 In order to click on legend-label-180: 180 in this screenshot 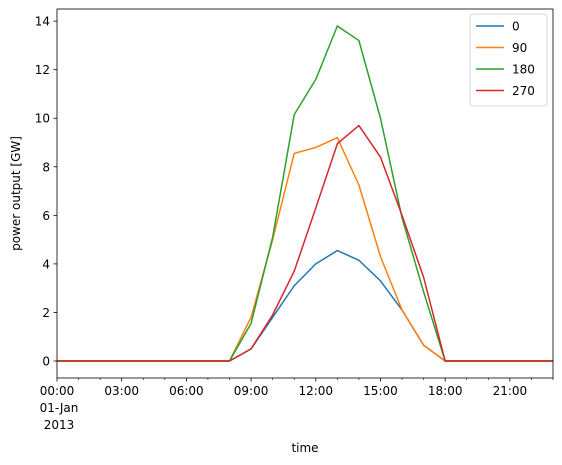, I will do `click(523, 70)`.